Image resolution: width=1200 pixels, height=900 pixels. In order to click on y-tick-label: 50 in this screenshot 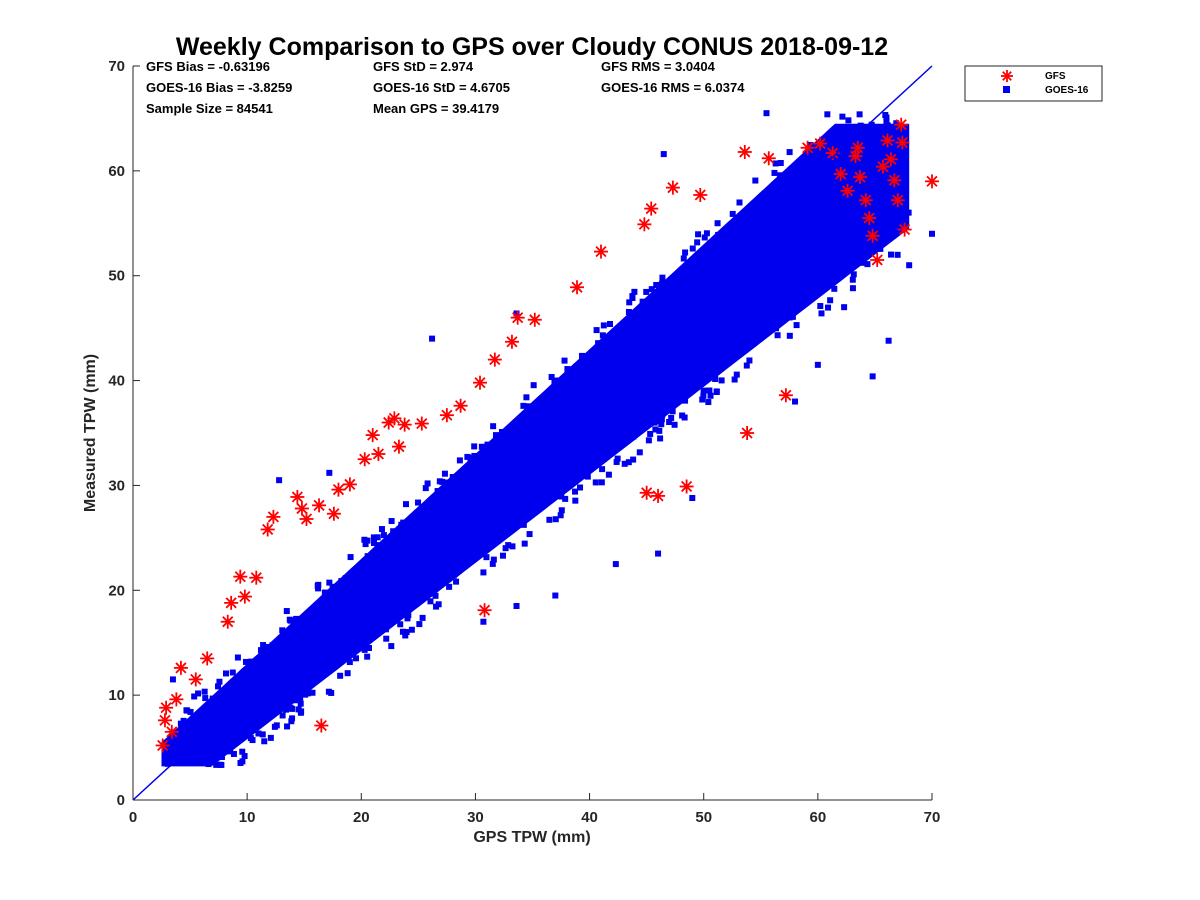, I will do `click(116, 276)`.